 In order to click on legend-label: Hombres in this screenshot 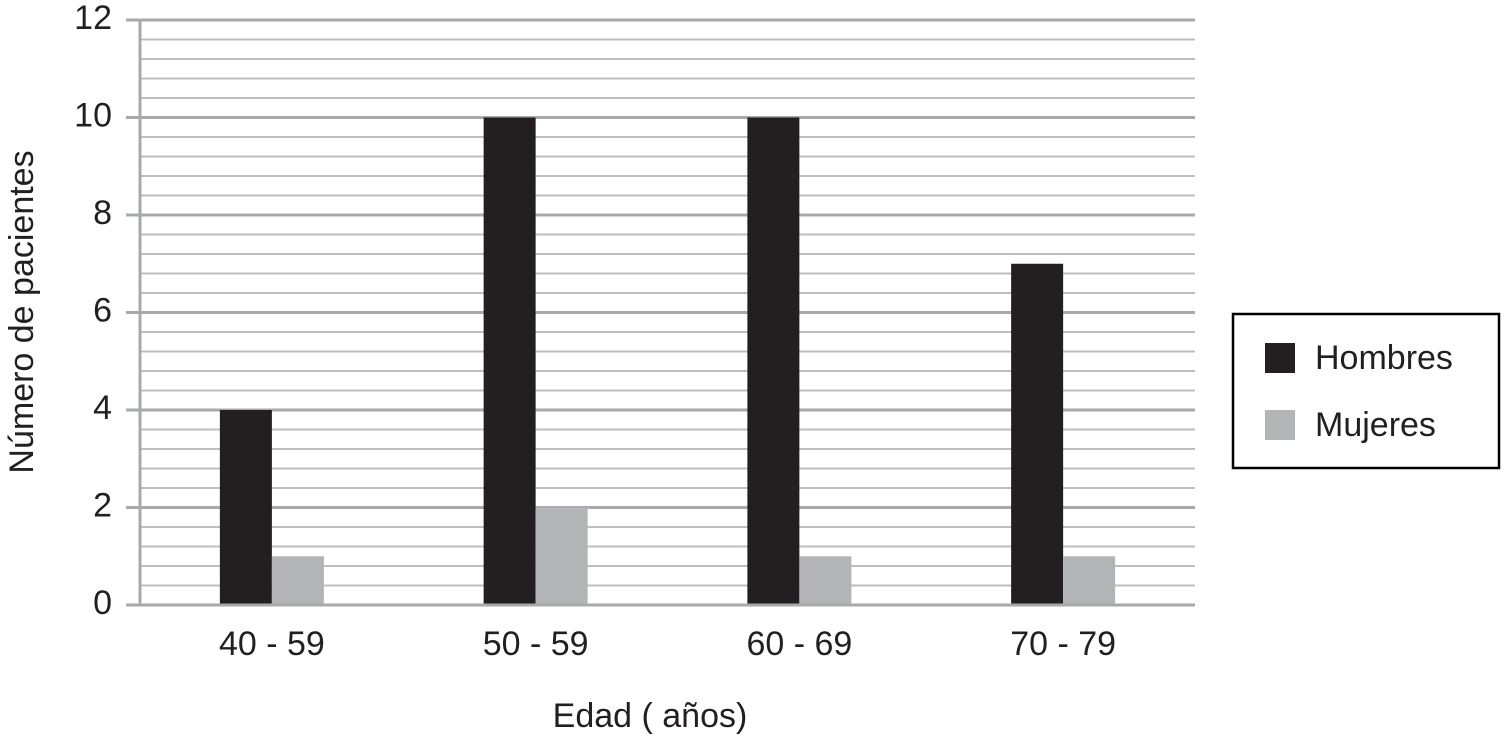, I will do `click(1384, 358)`.